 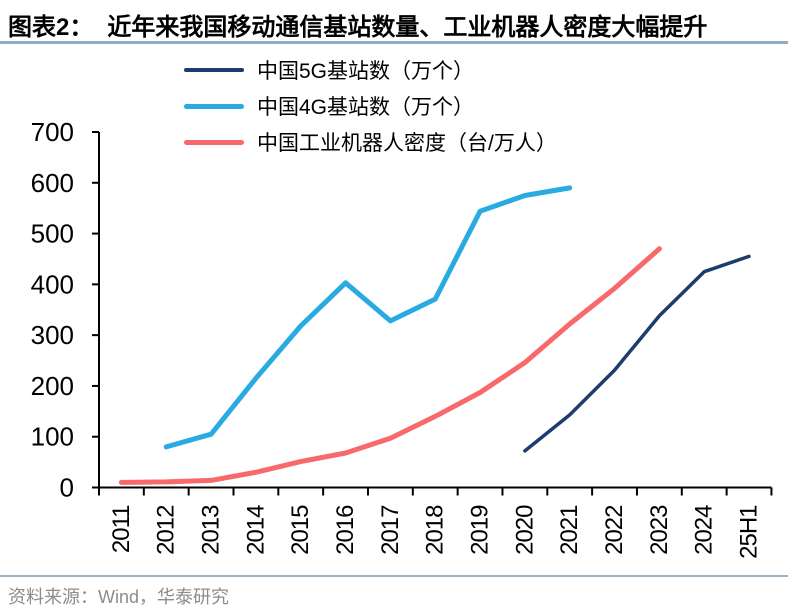 What do you see at coordinates (390, 530) in the screenshot?
I see `x-tick-label: 2017` at bounding box center [390, 530].